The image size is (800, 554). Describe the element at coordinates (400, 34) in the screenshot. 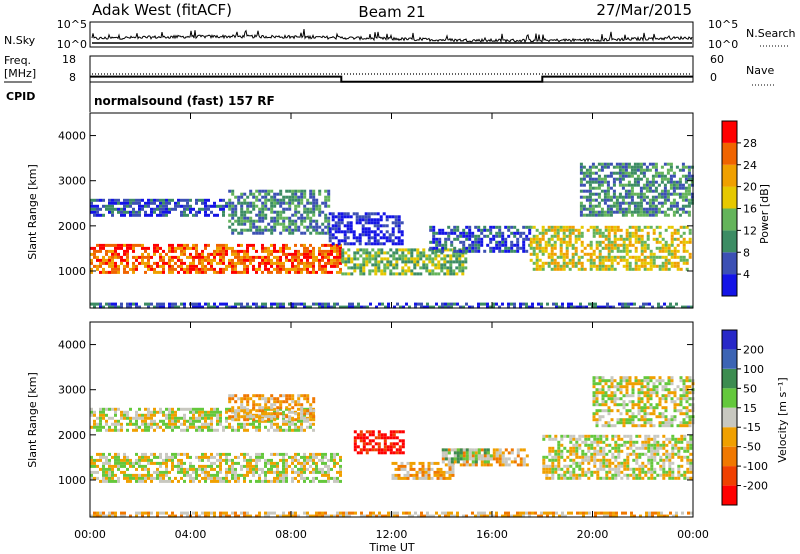

I see `nsky-panel: N.Sky 10^5 10^0 10^5 10^0 N.Search` at that location.